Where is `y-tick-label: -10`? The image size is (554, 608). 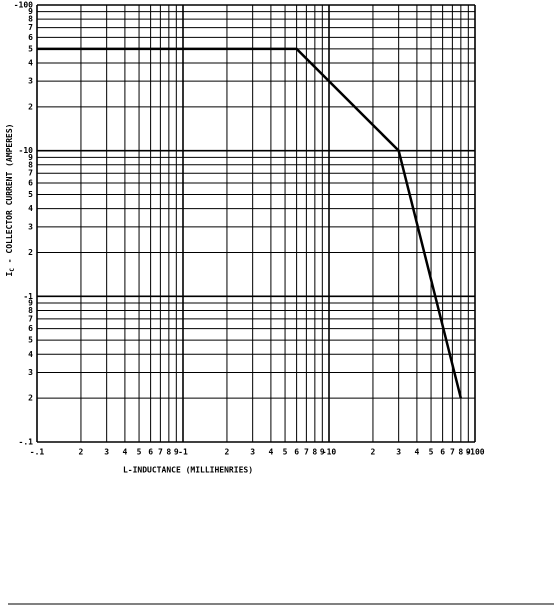
y-tick-label: -10 is located at coordinates (26, 150).